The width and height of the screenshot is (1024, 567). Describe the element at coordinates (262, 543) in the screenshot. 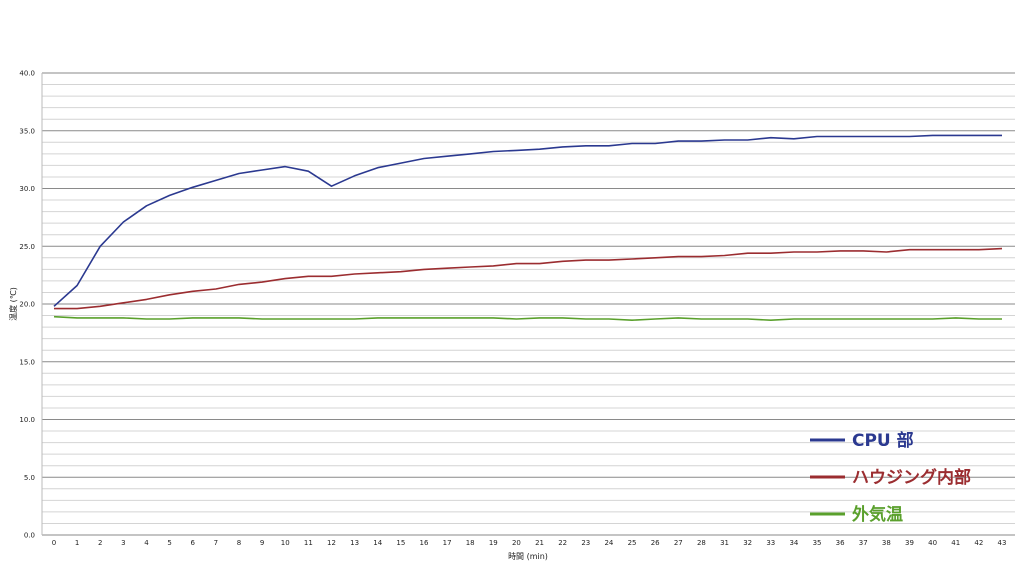

I see `x-tick-label: 9` at that location.